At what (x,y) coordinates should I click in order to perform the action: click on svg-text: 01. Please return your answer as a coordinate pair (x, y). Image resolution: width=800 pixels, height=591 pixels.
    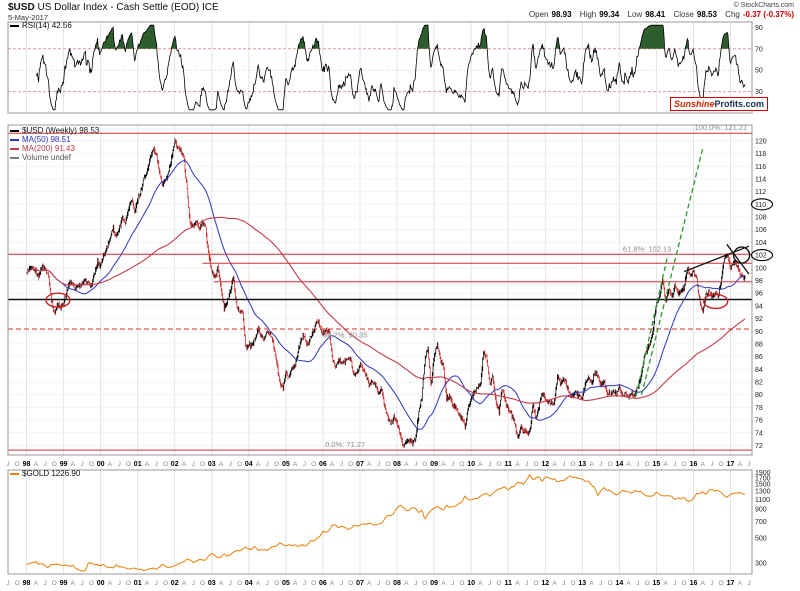
    Looking at the image, I should click on (138, 583).